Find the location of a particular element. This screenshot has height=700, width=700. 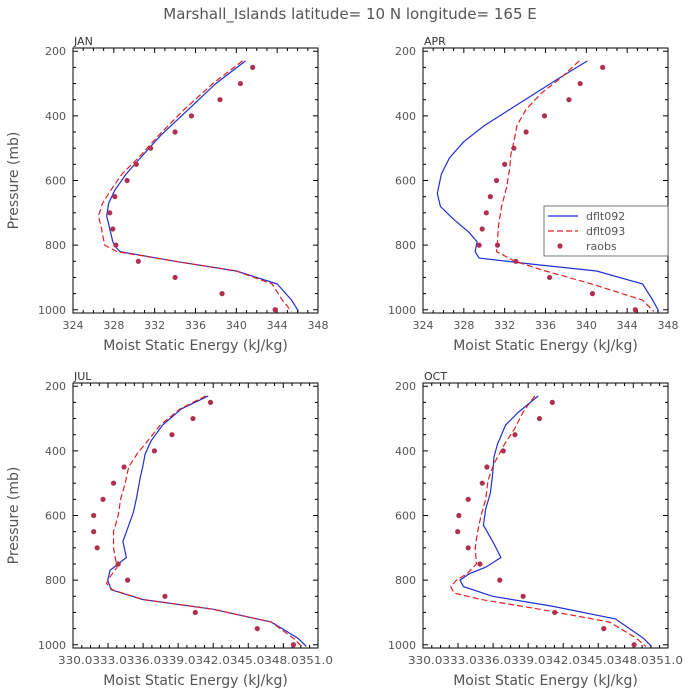

x-tick-label: 328 is located at coordinates (463, 325).